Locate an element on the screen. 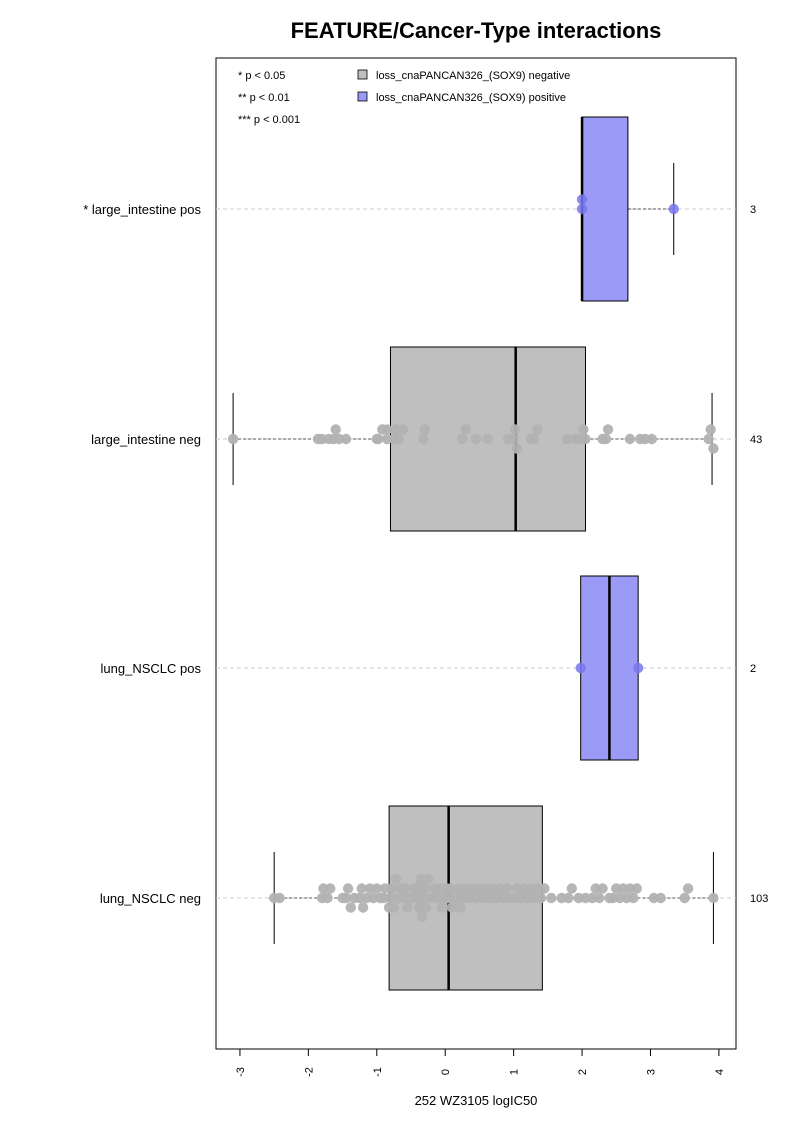 Image resolution: width=793 pixels, height=1127 pixels. group-row: * large_intestine pos 3 is located at coordinates (419, 209).